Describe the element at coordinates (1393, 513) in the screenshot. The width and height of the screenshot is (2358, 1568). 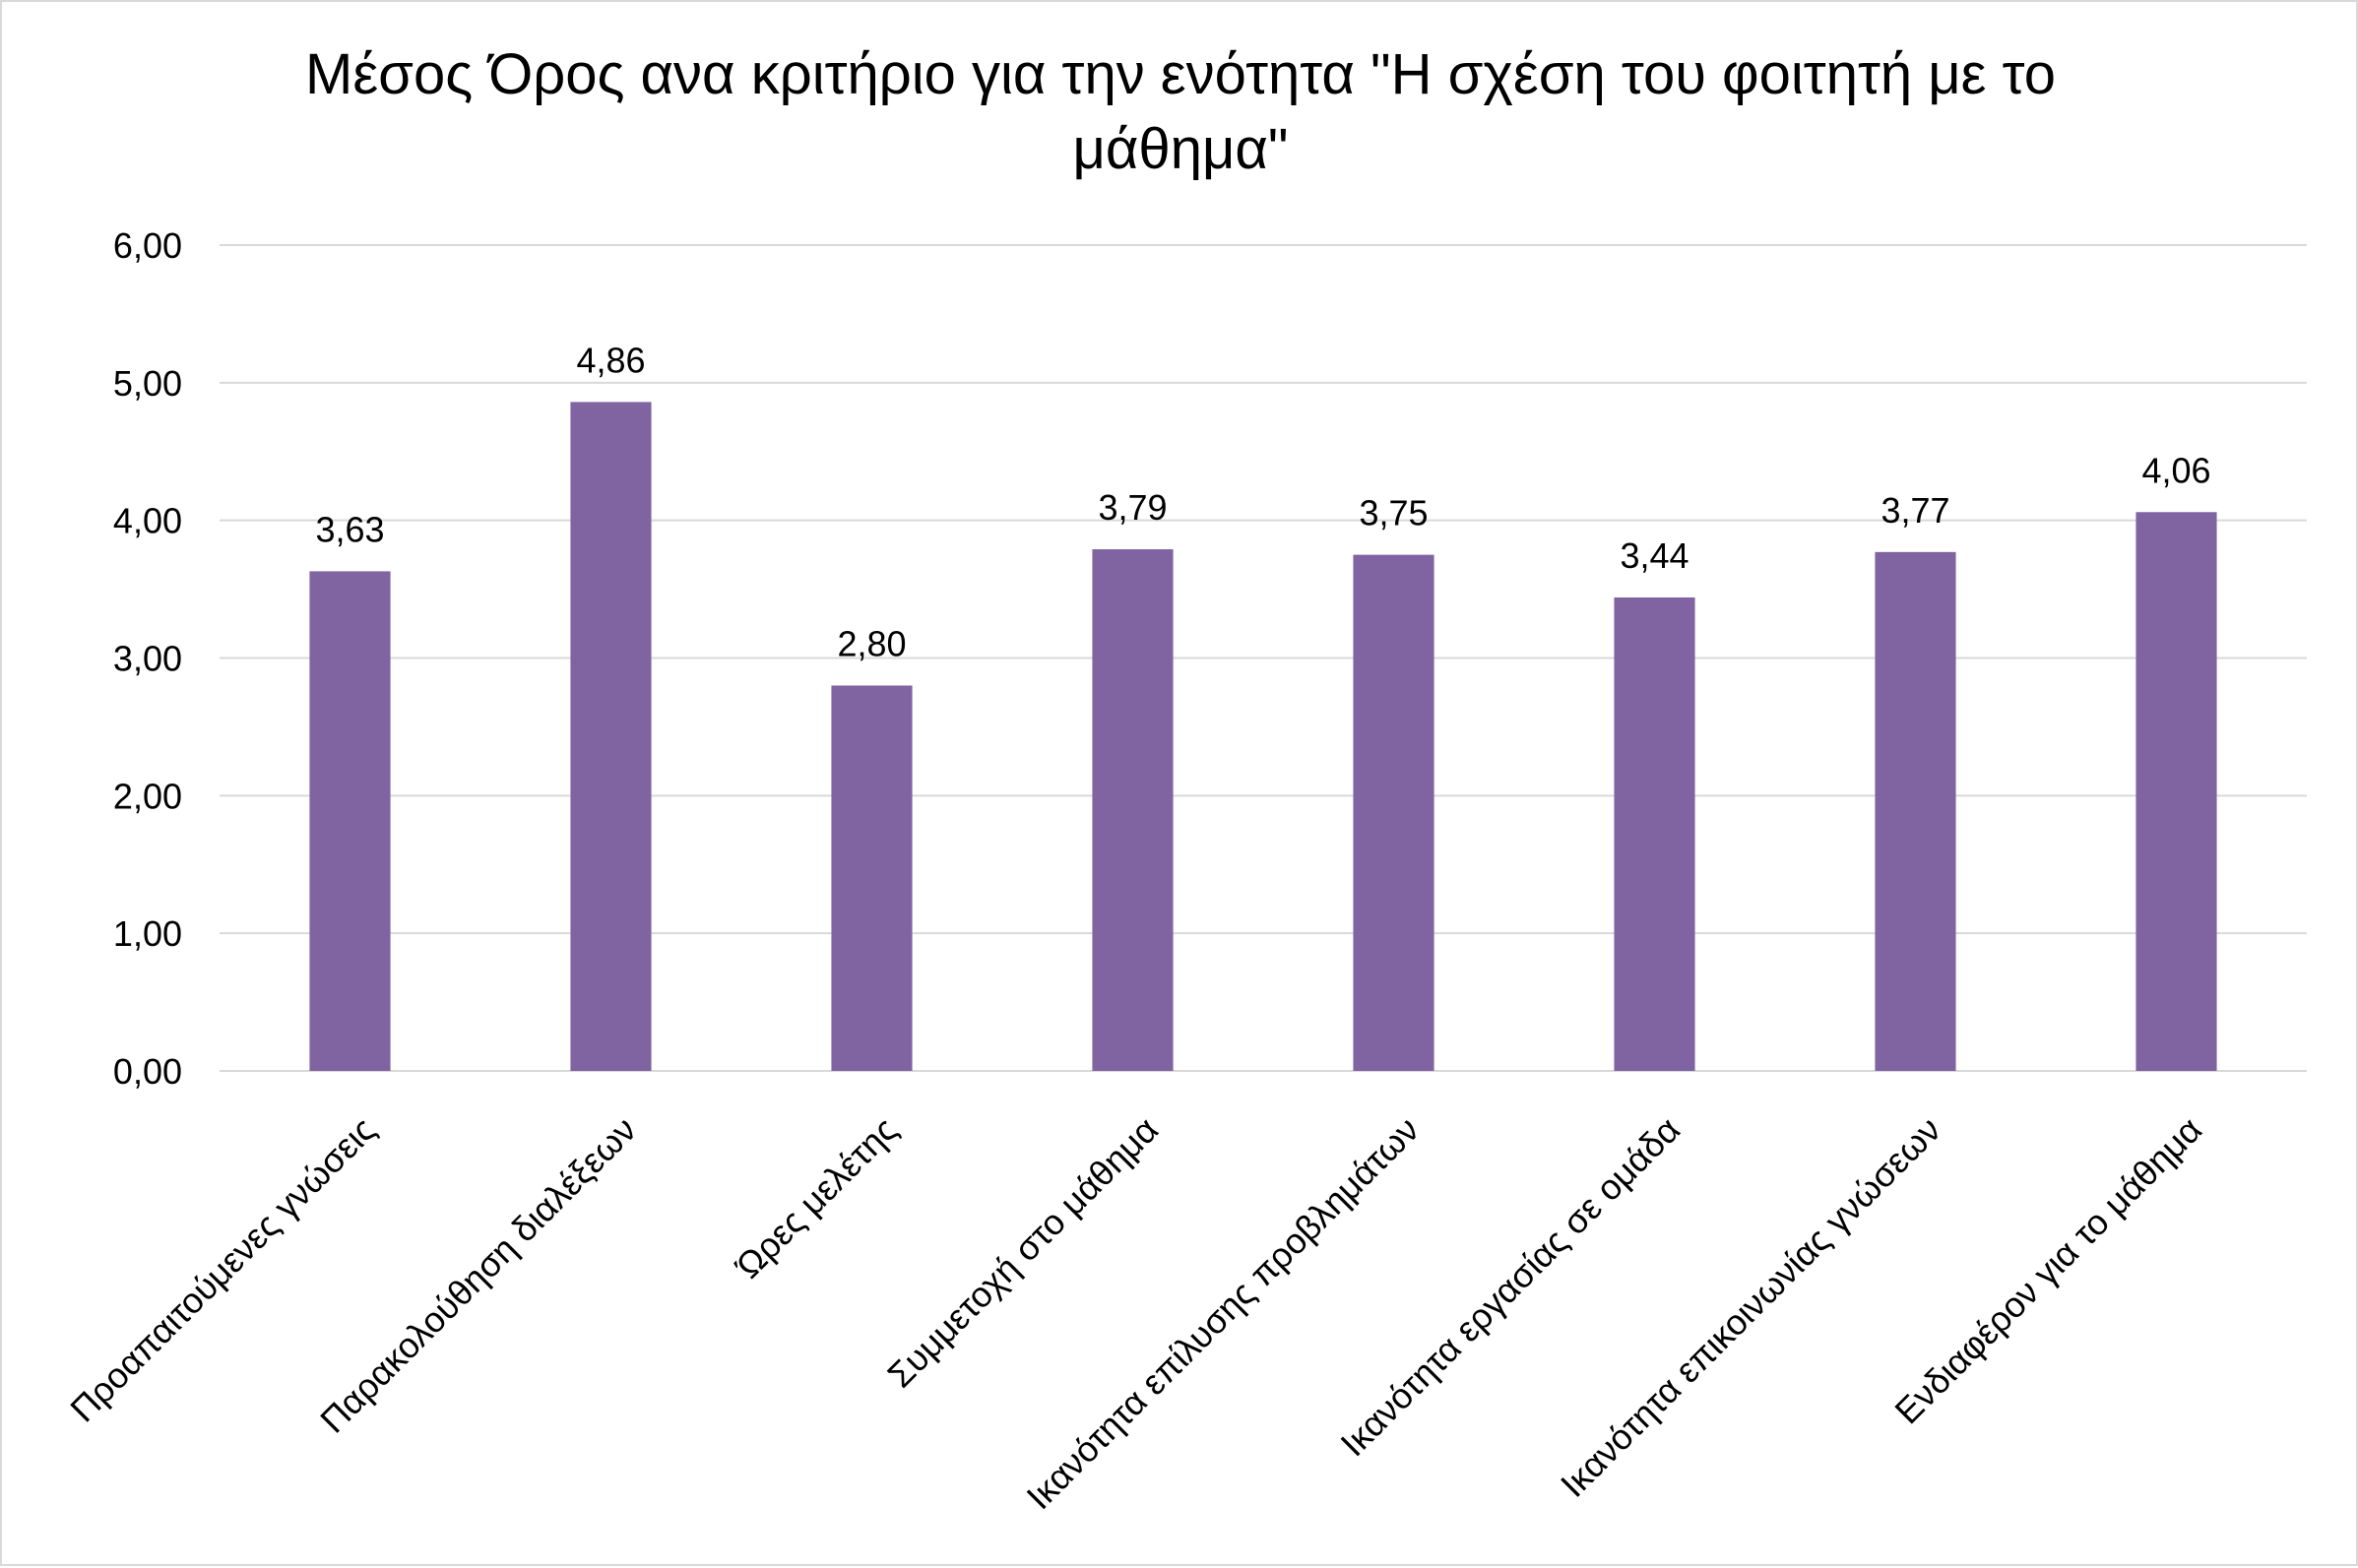
I see `data-label-5: 3,75` at that location.